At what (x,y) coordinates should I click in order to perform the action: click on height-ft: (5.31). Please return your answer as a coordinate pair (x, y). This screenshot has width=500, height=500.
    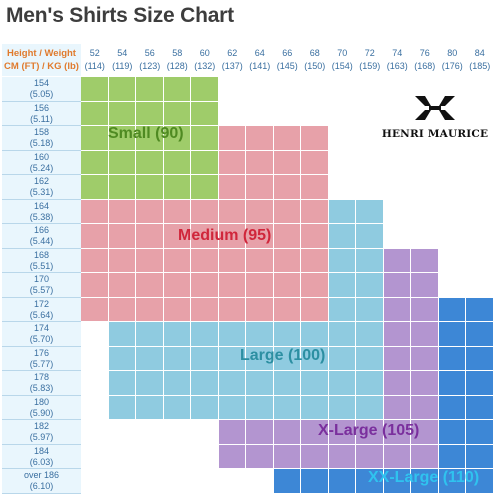
    Looking at the image, I should click on (41, 192).